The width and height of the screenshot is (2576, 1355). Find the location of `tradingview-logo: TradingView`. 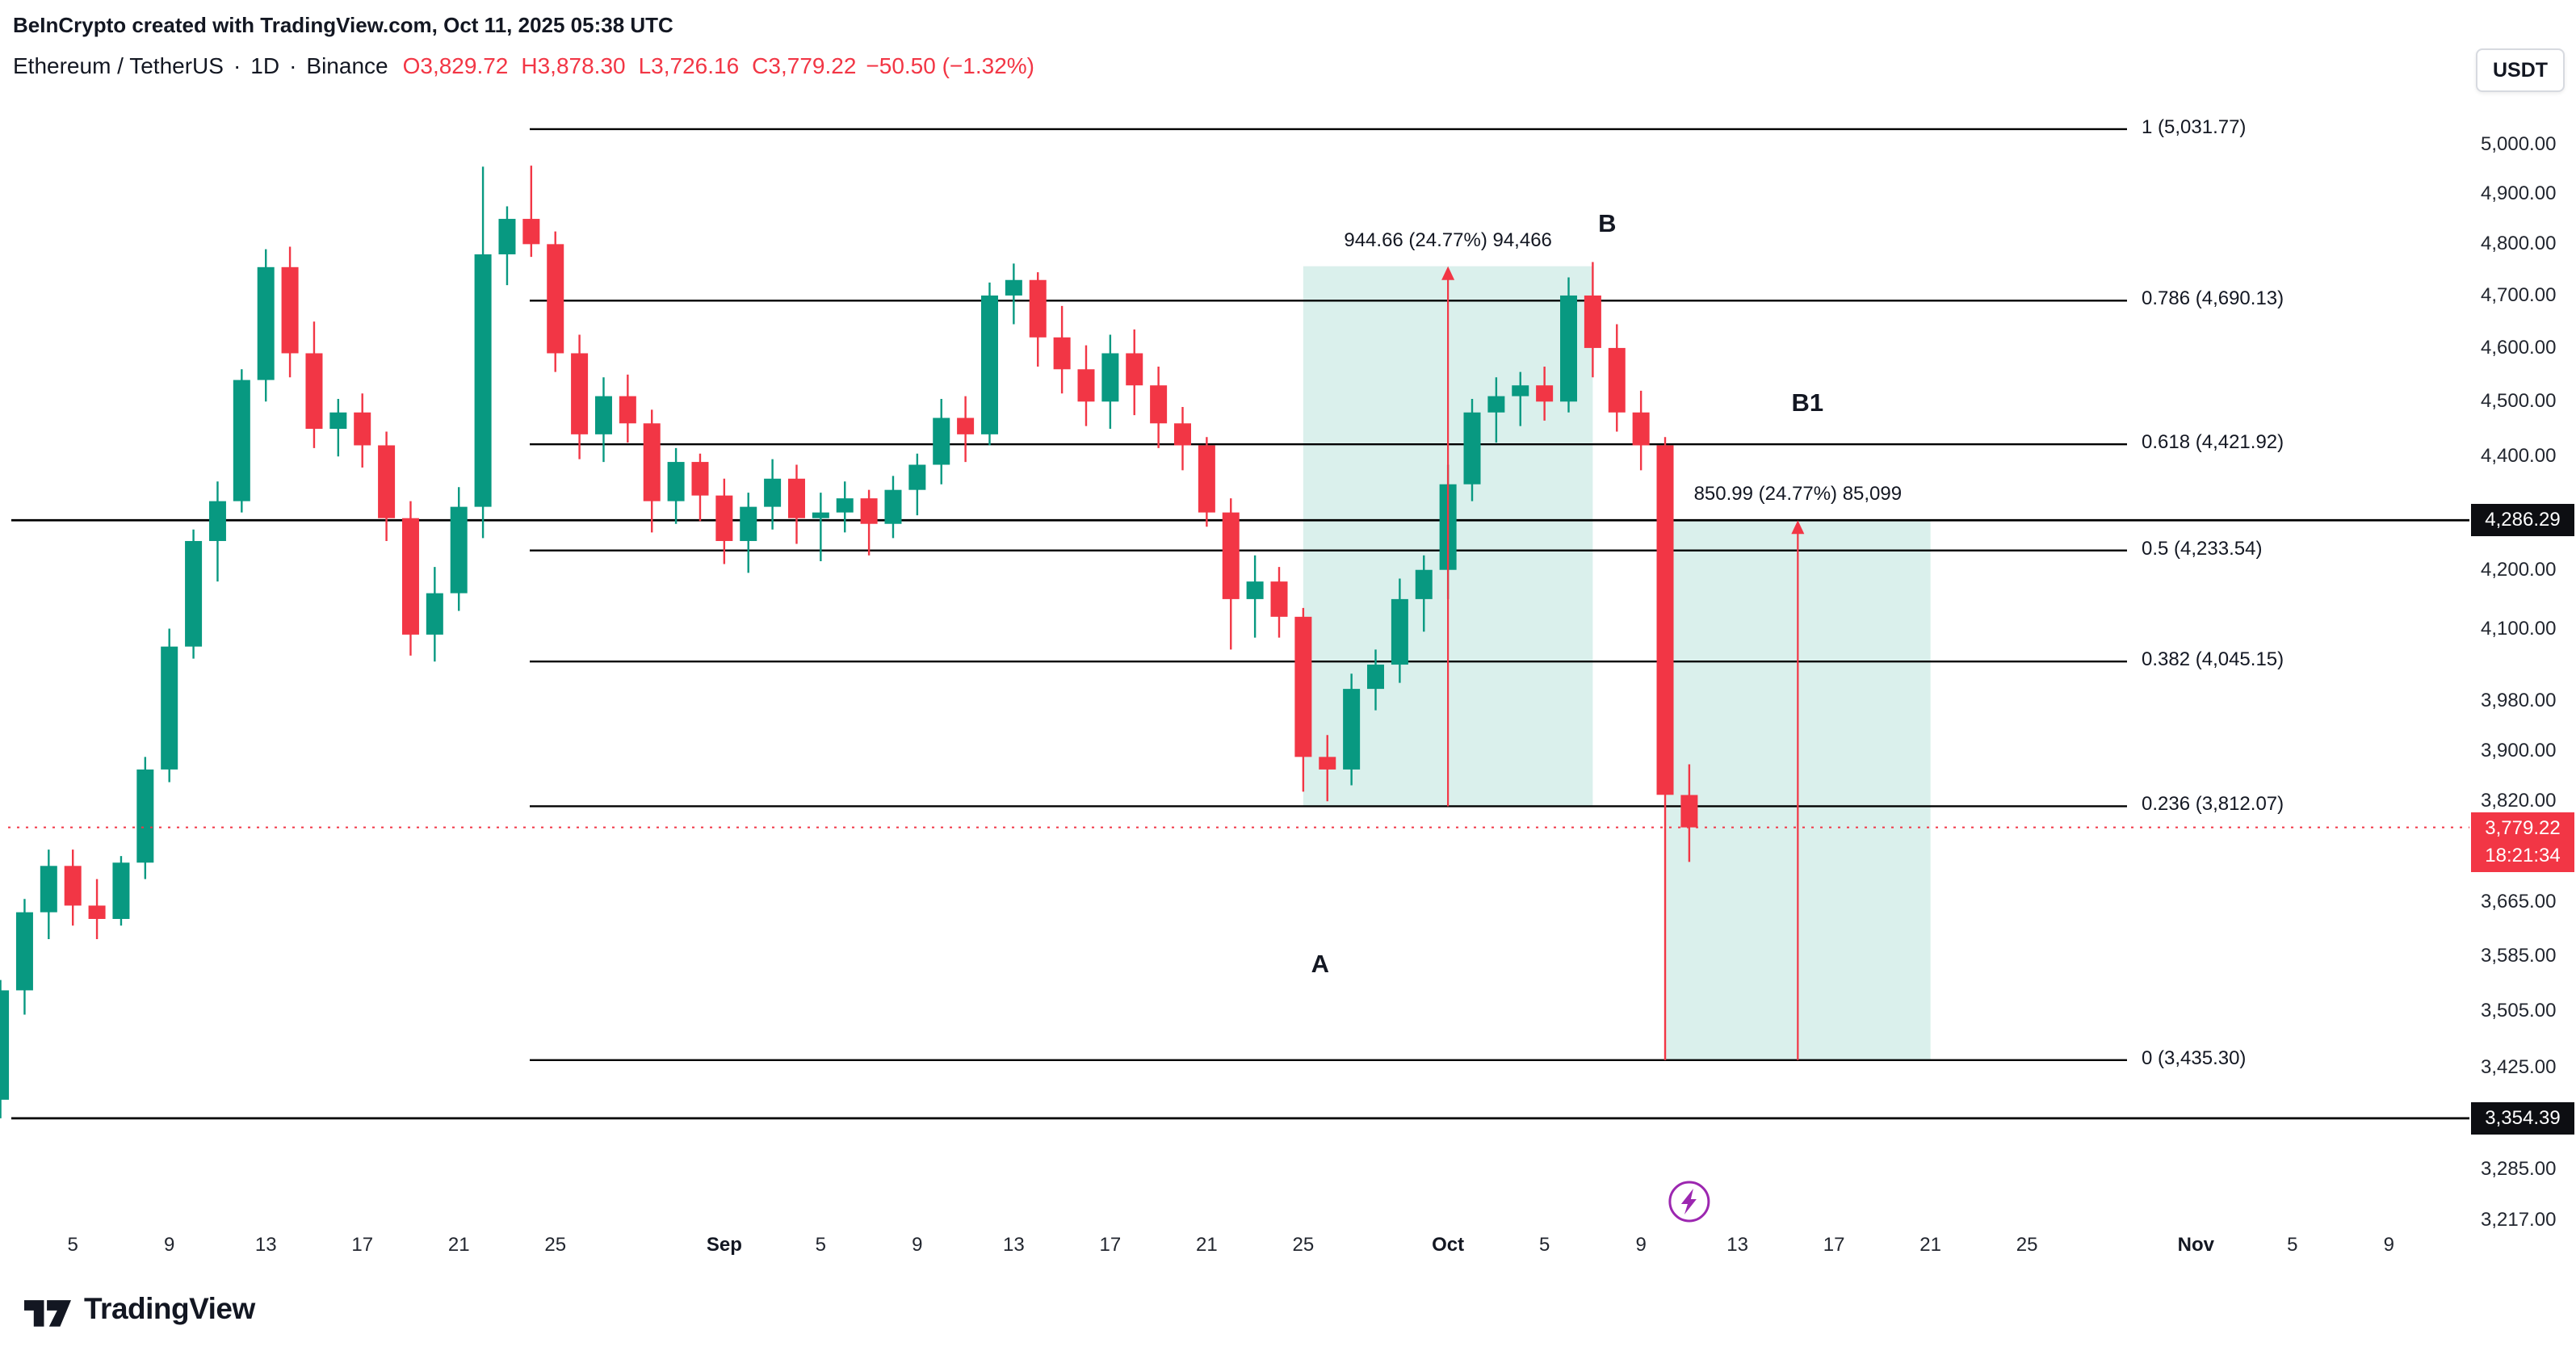

tradingview-logo: TradingView is located at coordinates (139, 1309).